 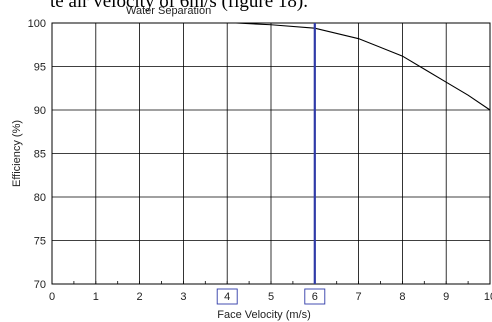 I want to click on caption-fragment: te air velocity of 6m/s (figure 18)., so click(x=179, y=6).